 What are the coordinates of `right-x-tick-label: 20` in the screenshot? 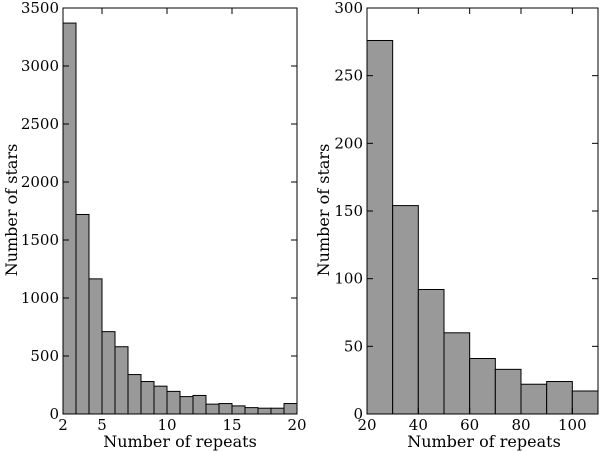 It's located at (366, 425).